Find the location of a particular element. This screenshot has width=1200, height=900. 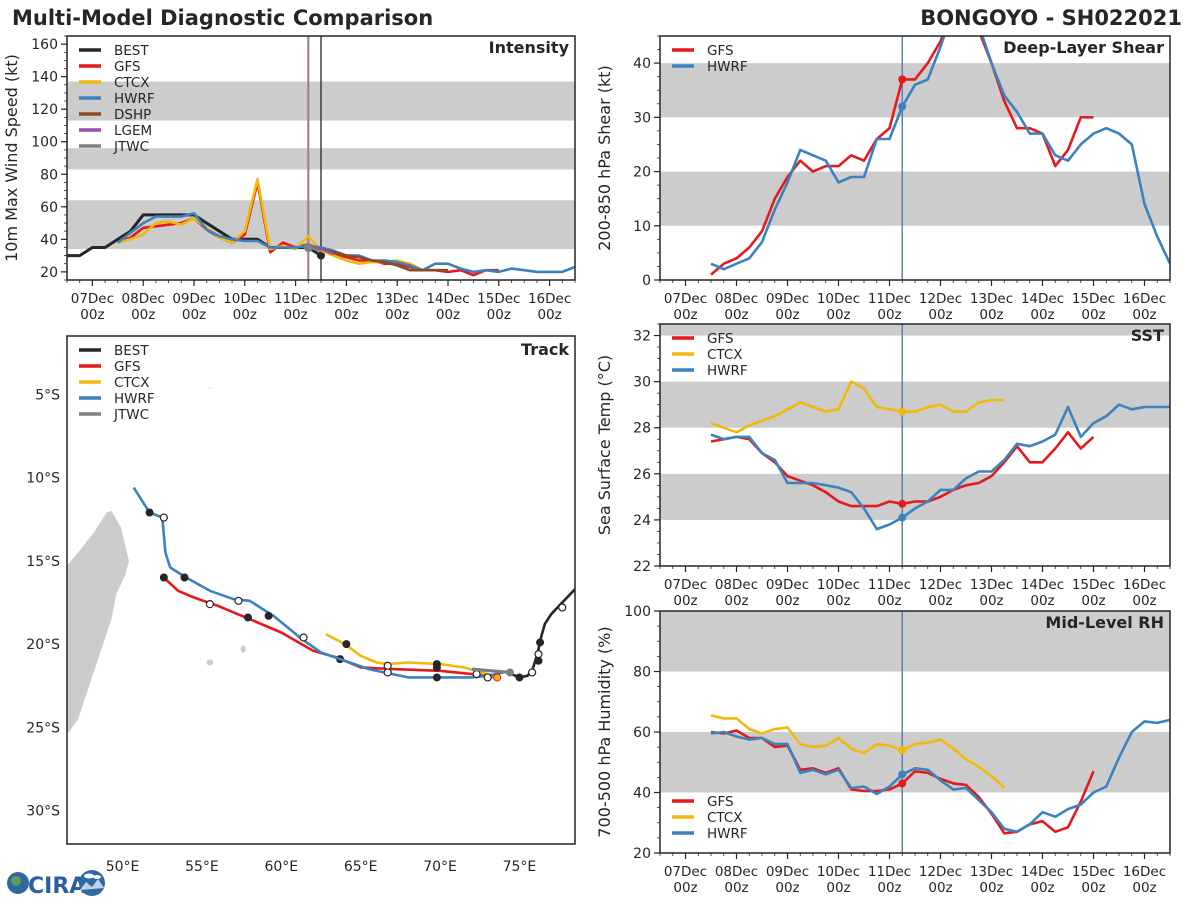

y-axis-label: Sea Surface Temp (°C) is located at coordinates (604, 445).